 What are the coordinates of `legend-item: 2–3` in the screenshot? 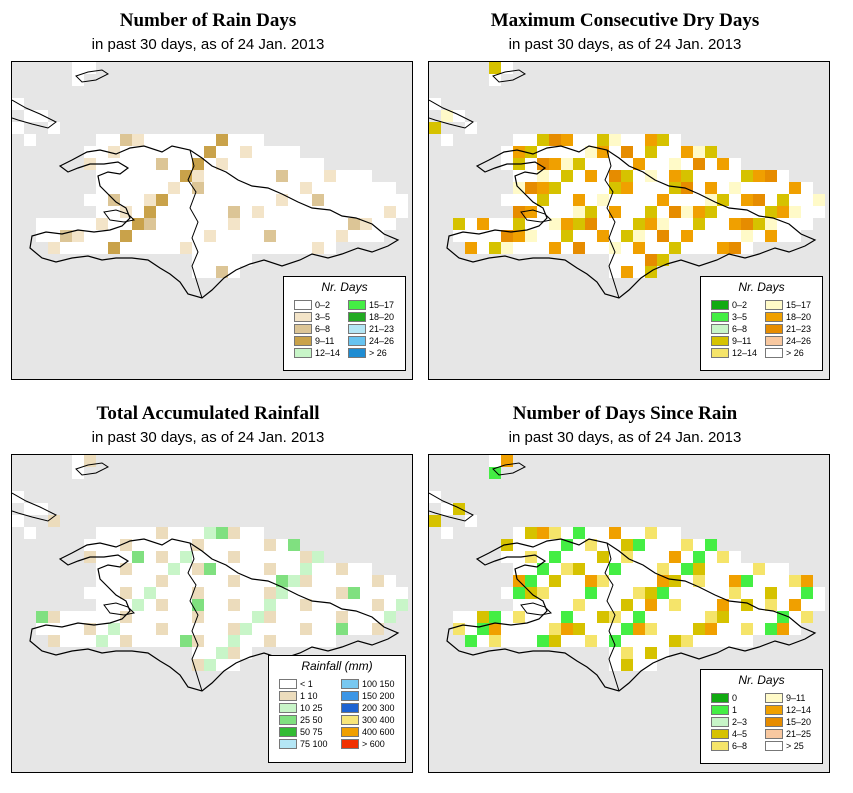 It's located at (729, 721).